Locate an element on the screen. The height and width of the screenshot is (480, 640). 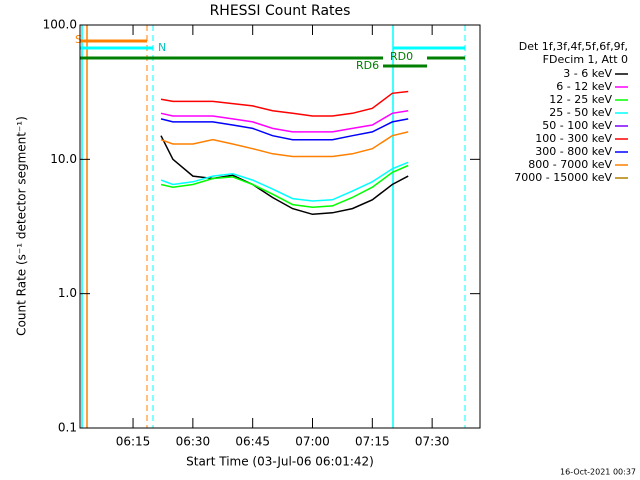
x-axis-label: Start Time (03-Jul-06 06:01:42) is located at coordinates (280, 462).